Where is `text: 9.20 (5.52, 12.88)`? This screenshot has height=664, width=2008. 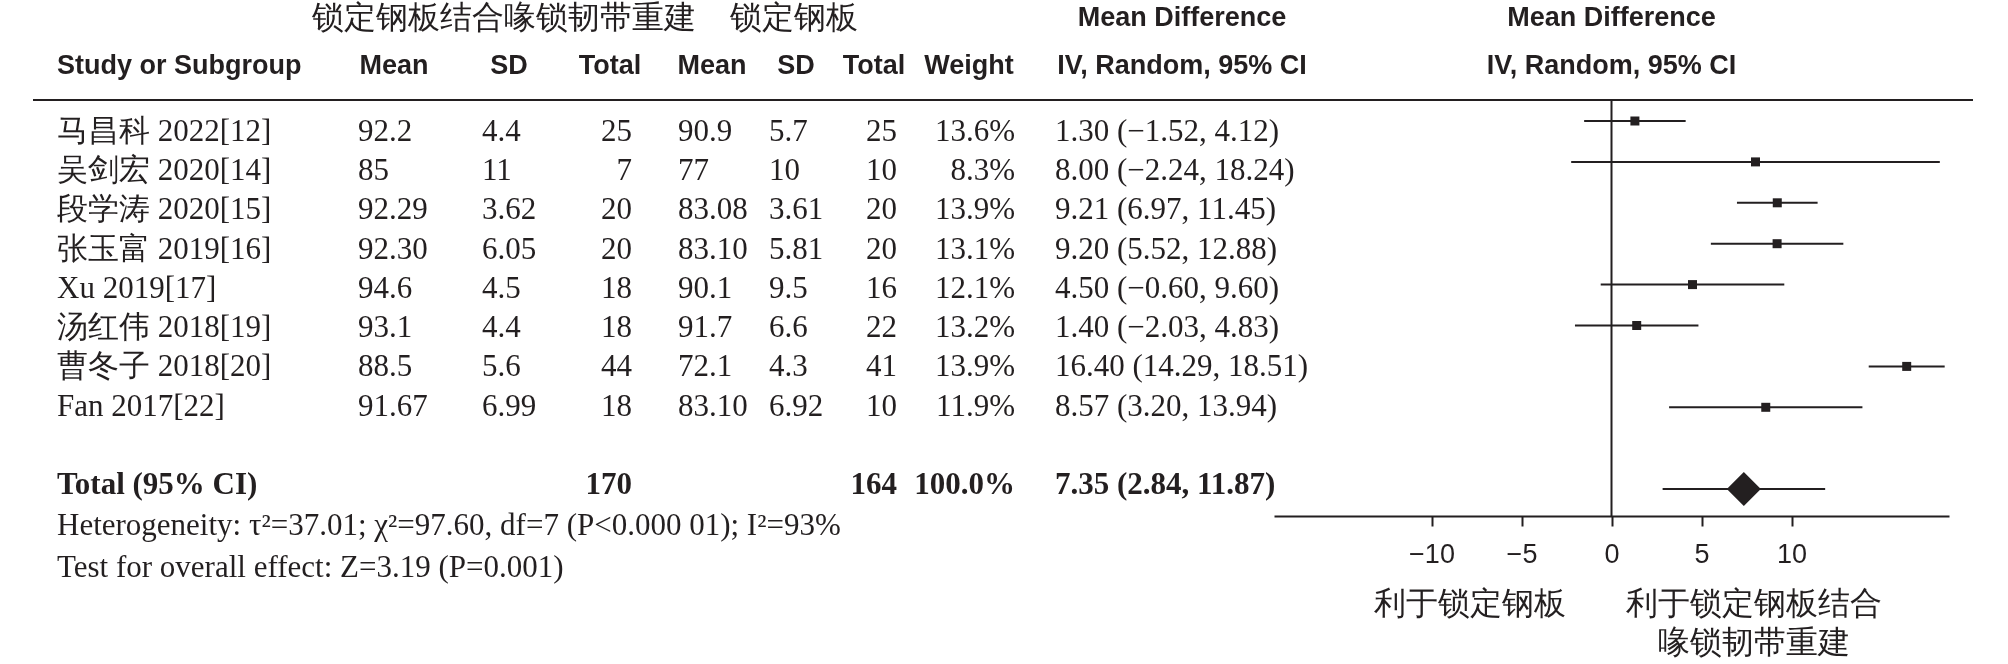 text: 9.20 (5.52, 12.88) is located at coordinates (1166, 248).